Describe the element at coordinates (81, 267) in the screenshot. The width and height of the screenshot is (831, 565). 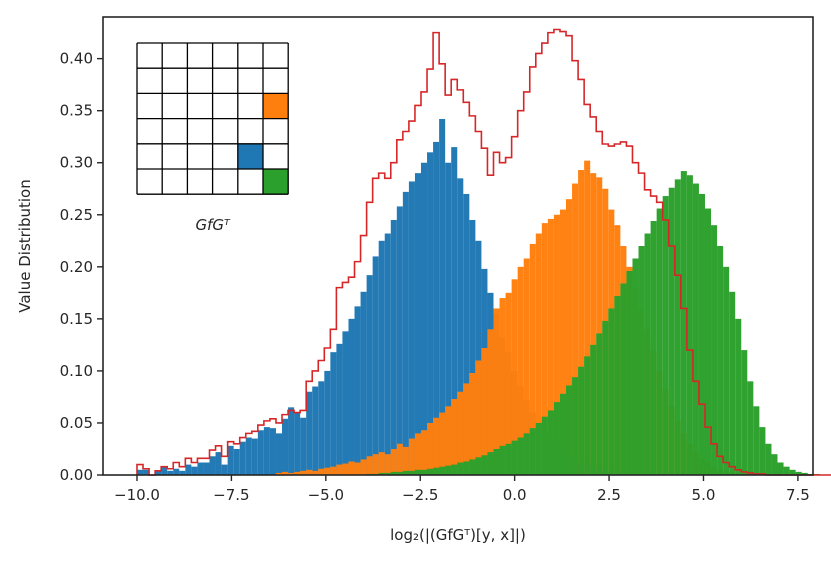
I see `y-axis: 0.00 0.05 0.10 0.15 0.20 0.25 0.30 0.35 0.40` at that location.